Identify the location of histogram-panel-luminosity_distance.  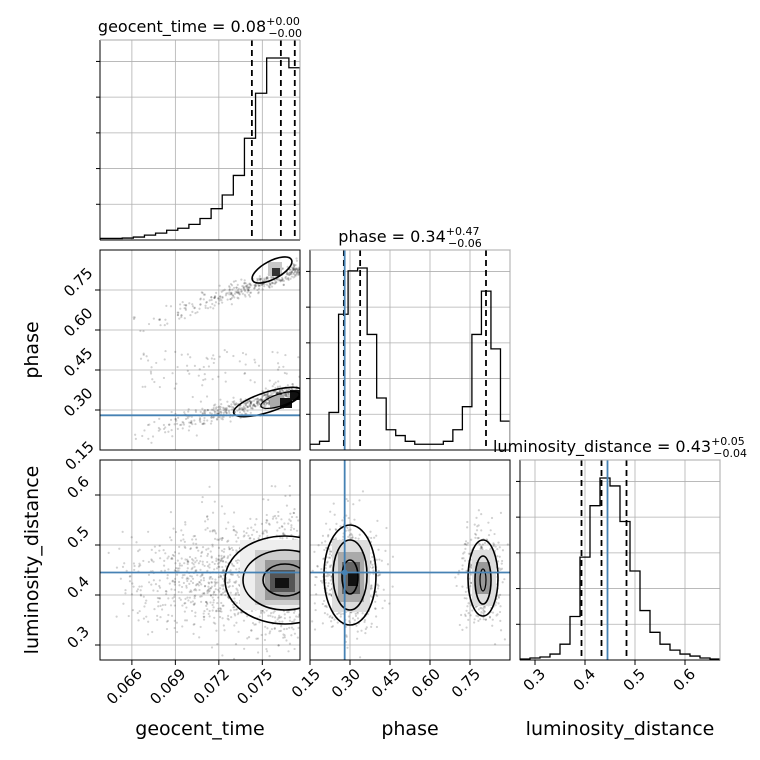
(620, 560).